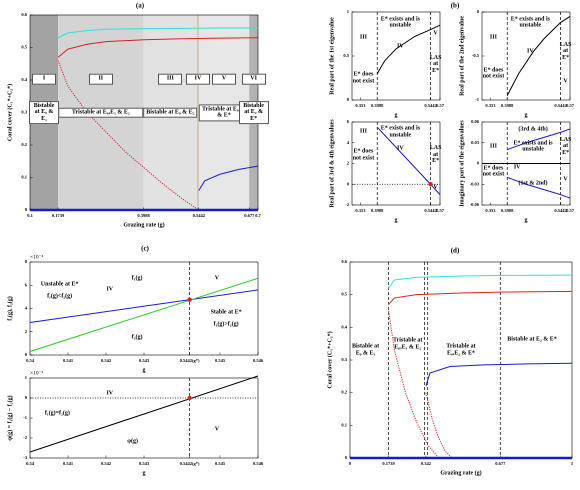 The width and height of the screenshot is (580, 490). Describe the element at coordinates (24, 79) in the screenshot. I see `y-tick-label: 0.4` at that location.